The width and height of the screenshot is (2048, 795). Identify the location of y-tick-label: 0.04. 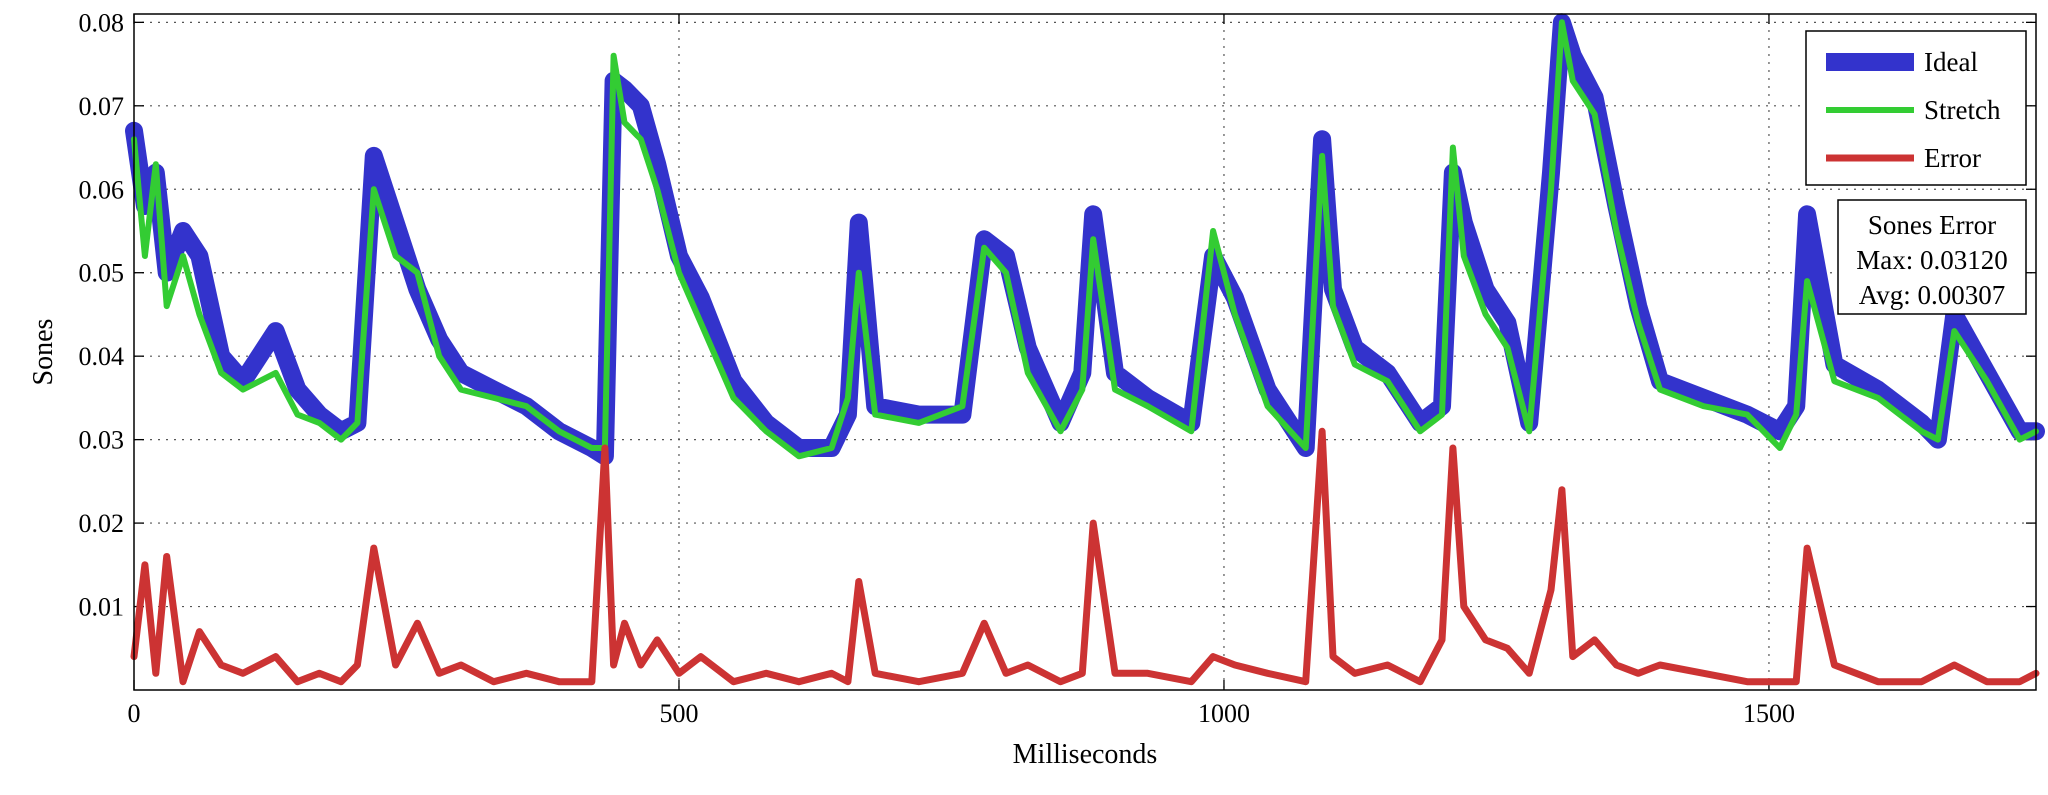
(102, 356).